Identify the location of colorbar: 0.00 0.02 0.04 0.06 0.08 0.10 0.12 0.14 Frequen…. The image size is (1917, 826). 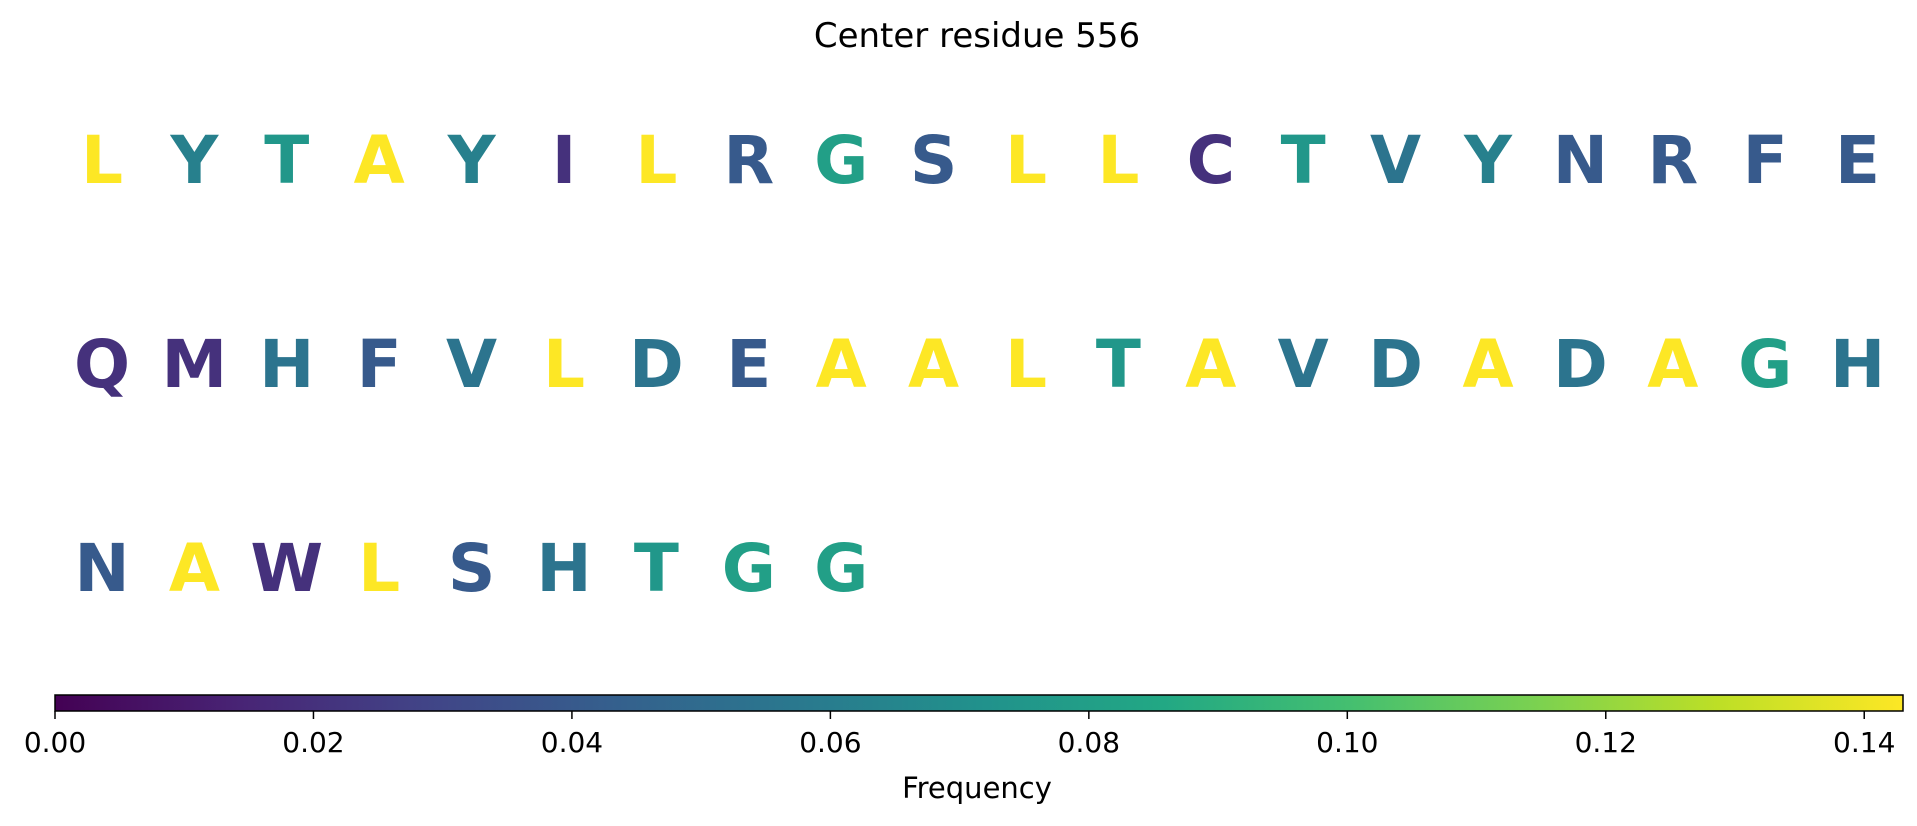
(964, 749).